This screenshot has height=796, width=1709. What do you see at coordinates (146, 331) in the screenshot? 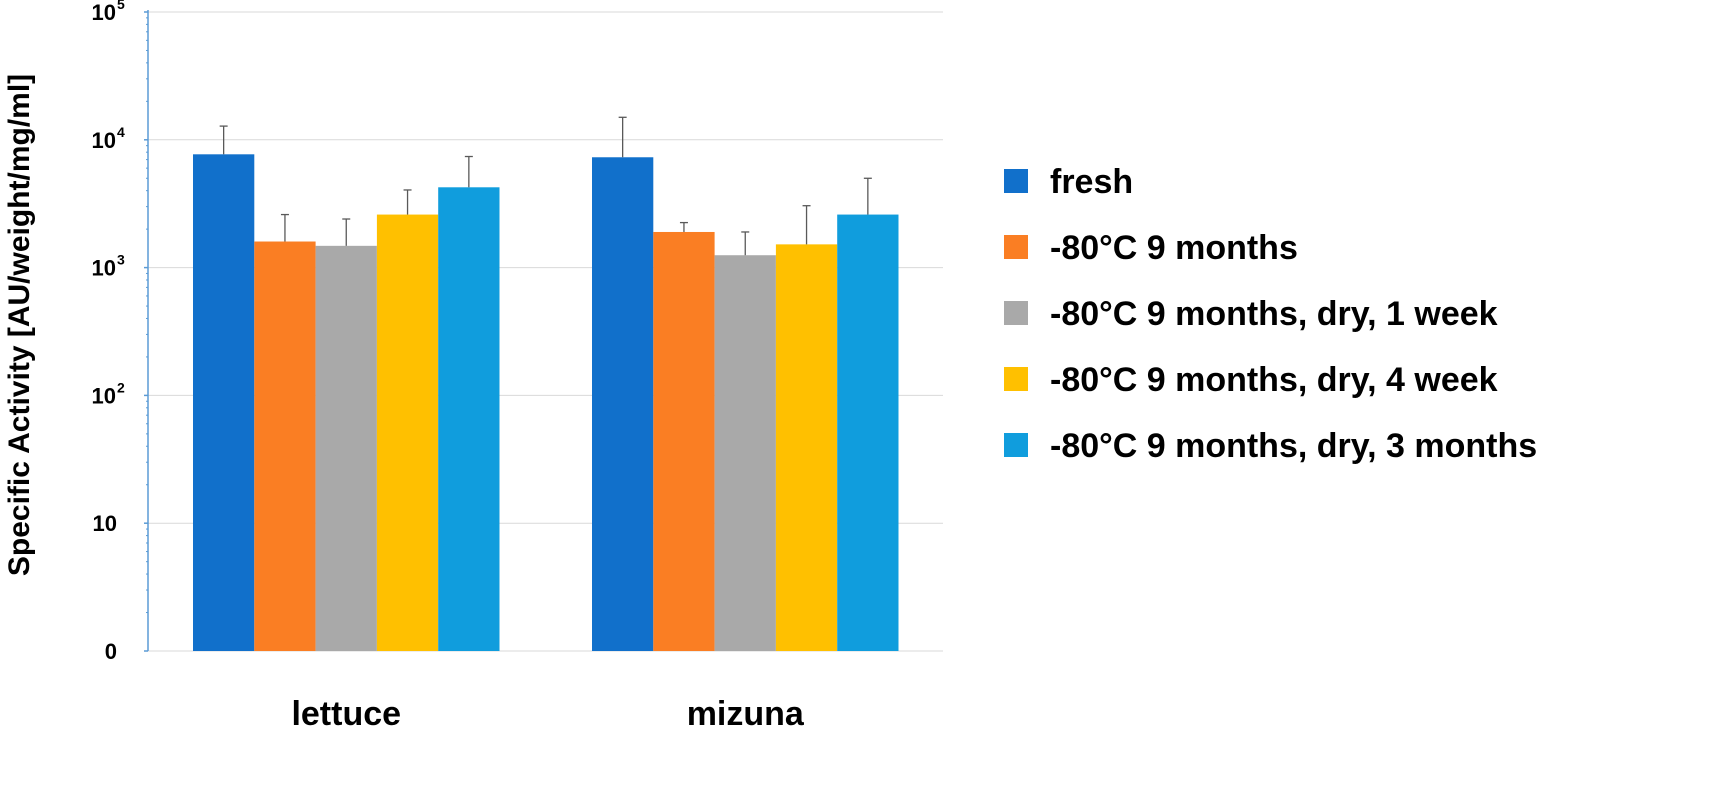
I see `y-axis` at bounding box center [146, 331].